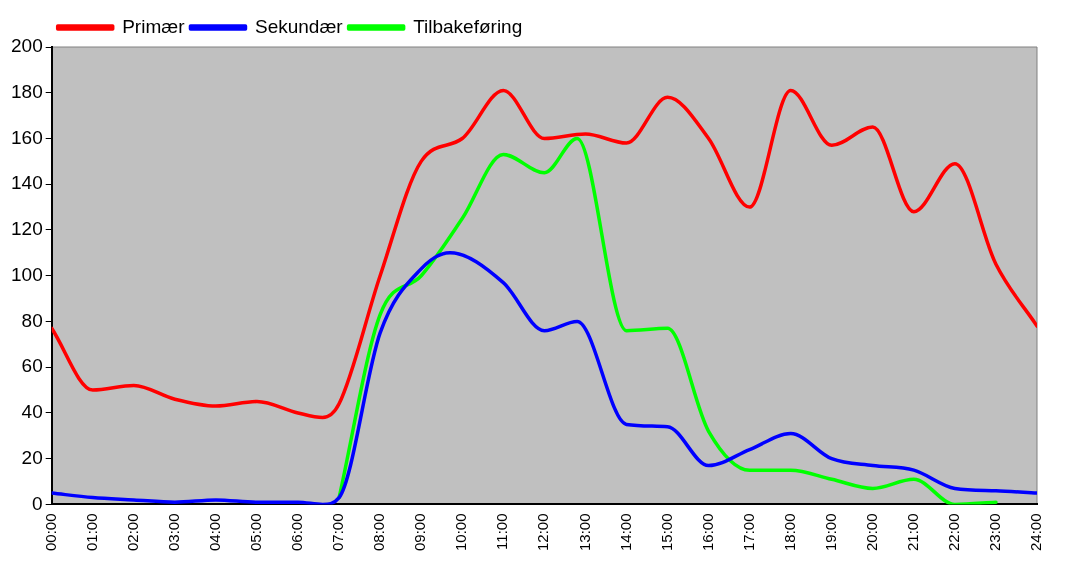  I want to click on x-tick-label: 14:00, so click(625, 532).